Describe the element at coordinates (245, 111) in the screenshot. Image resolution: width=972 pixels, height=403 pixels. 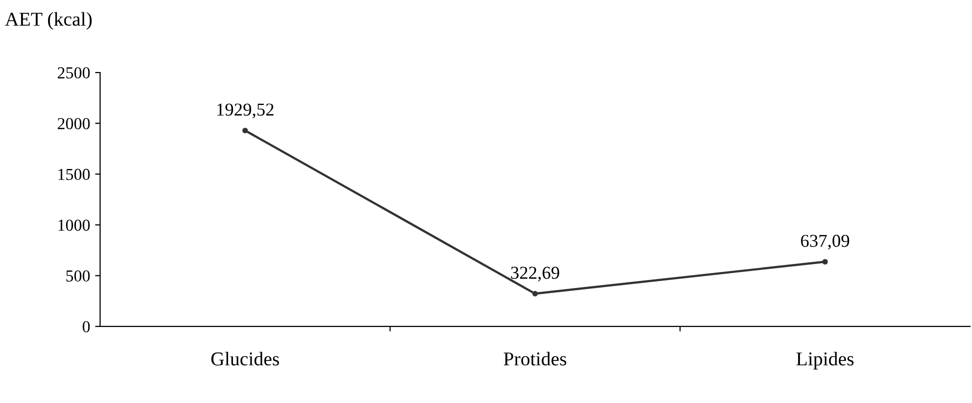
I see `data-label: 1929,52` at that location.